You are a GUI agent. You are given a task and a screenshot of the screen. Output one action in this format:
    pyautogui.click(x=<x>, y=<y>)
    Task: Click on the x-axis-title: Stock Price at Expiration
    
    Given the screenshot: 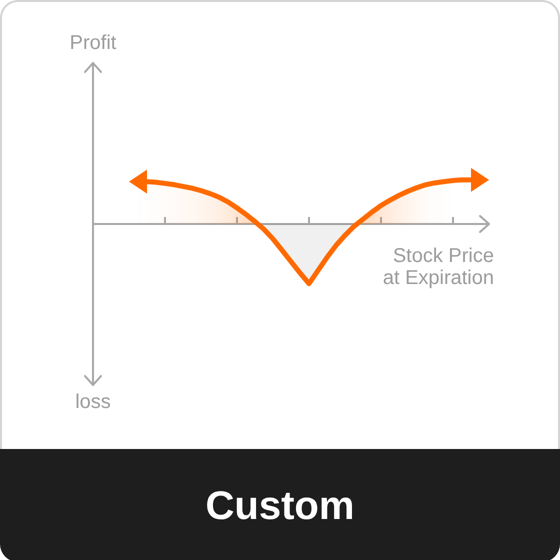 What is the action you would take?
    pyautogui.click(x=438, y=267)
    